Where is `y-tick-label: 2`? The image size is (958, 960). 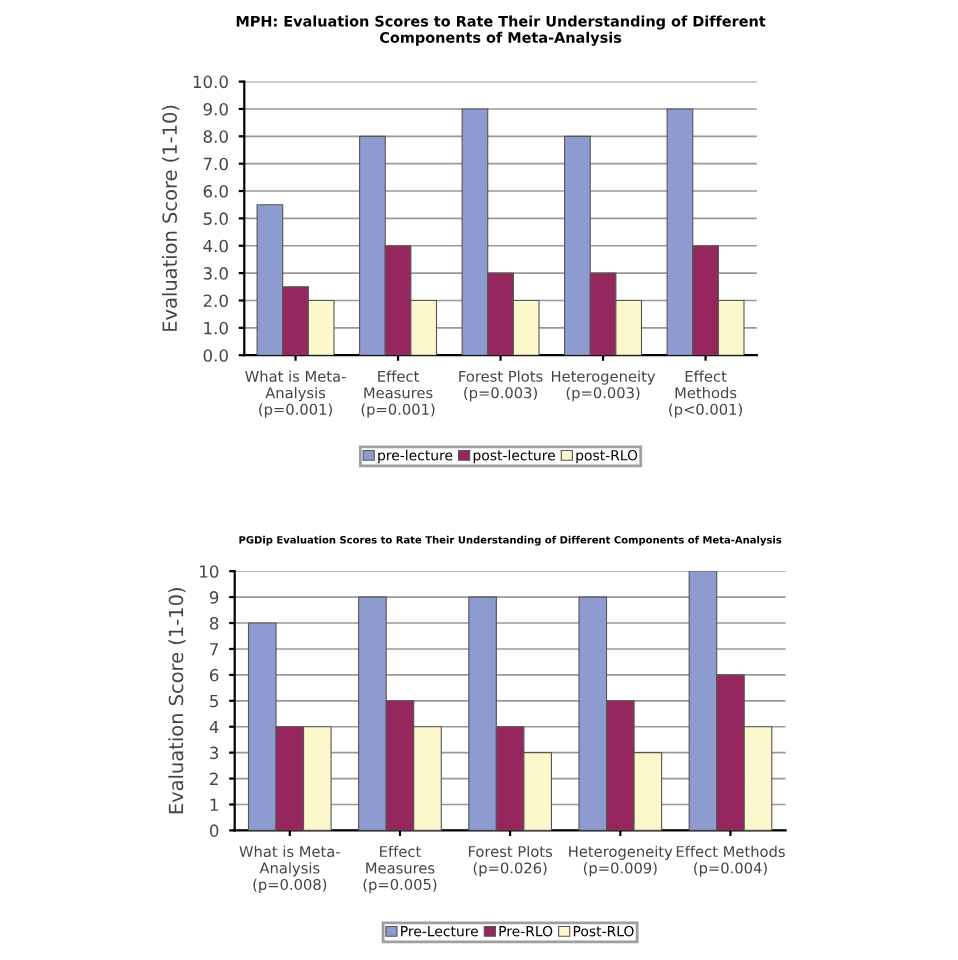
y-tick-label: 2 is located at coordinates (214, 778).